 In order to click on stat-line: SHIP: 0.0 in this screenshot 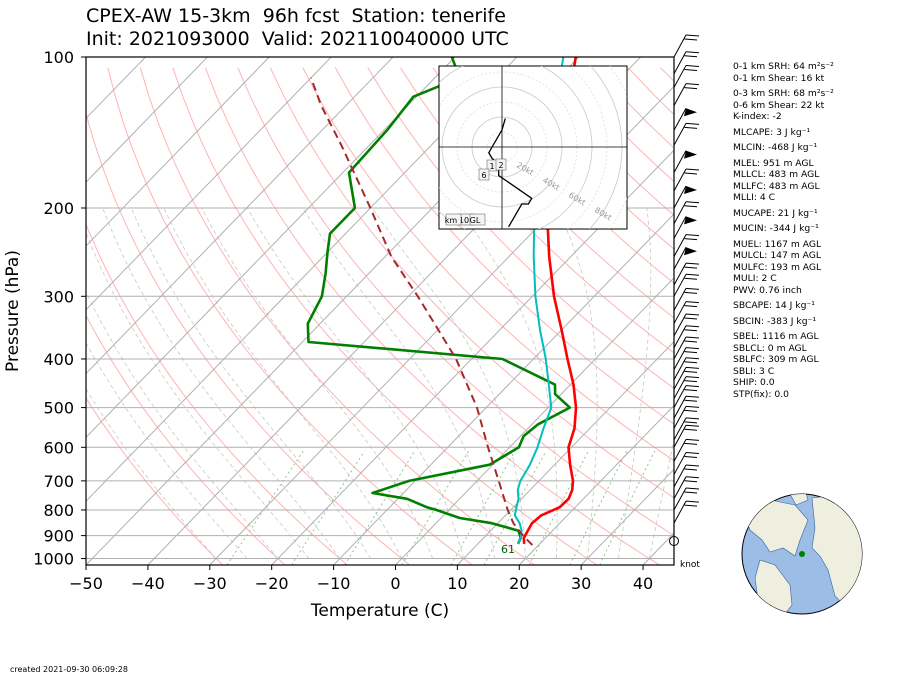, I will do `click(754, 382)`.